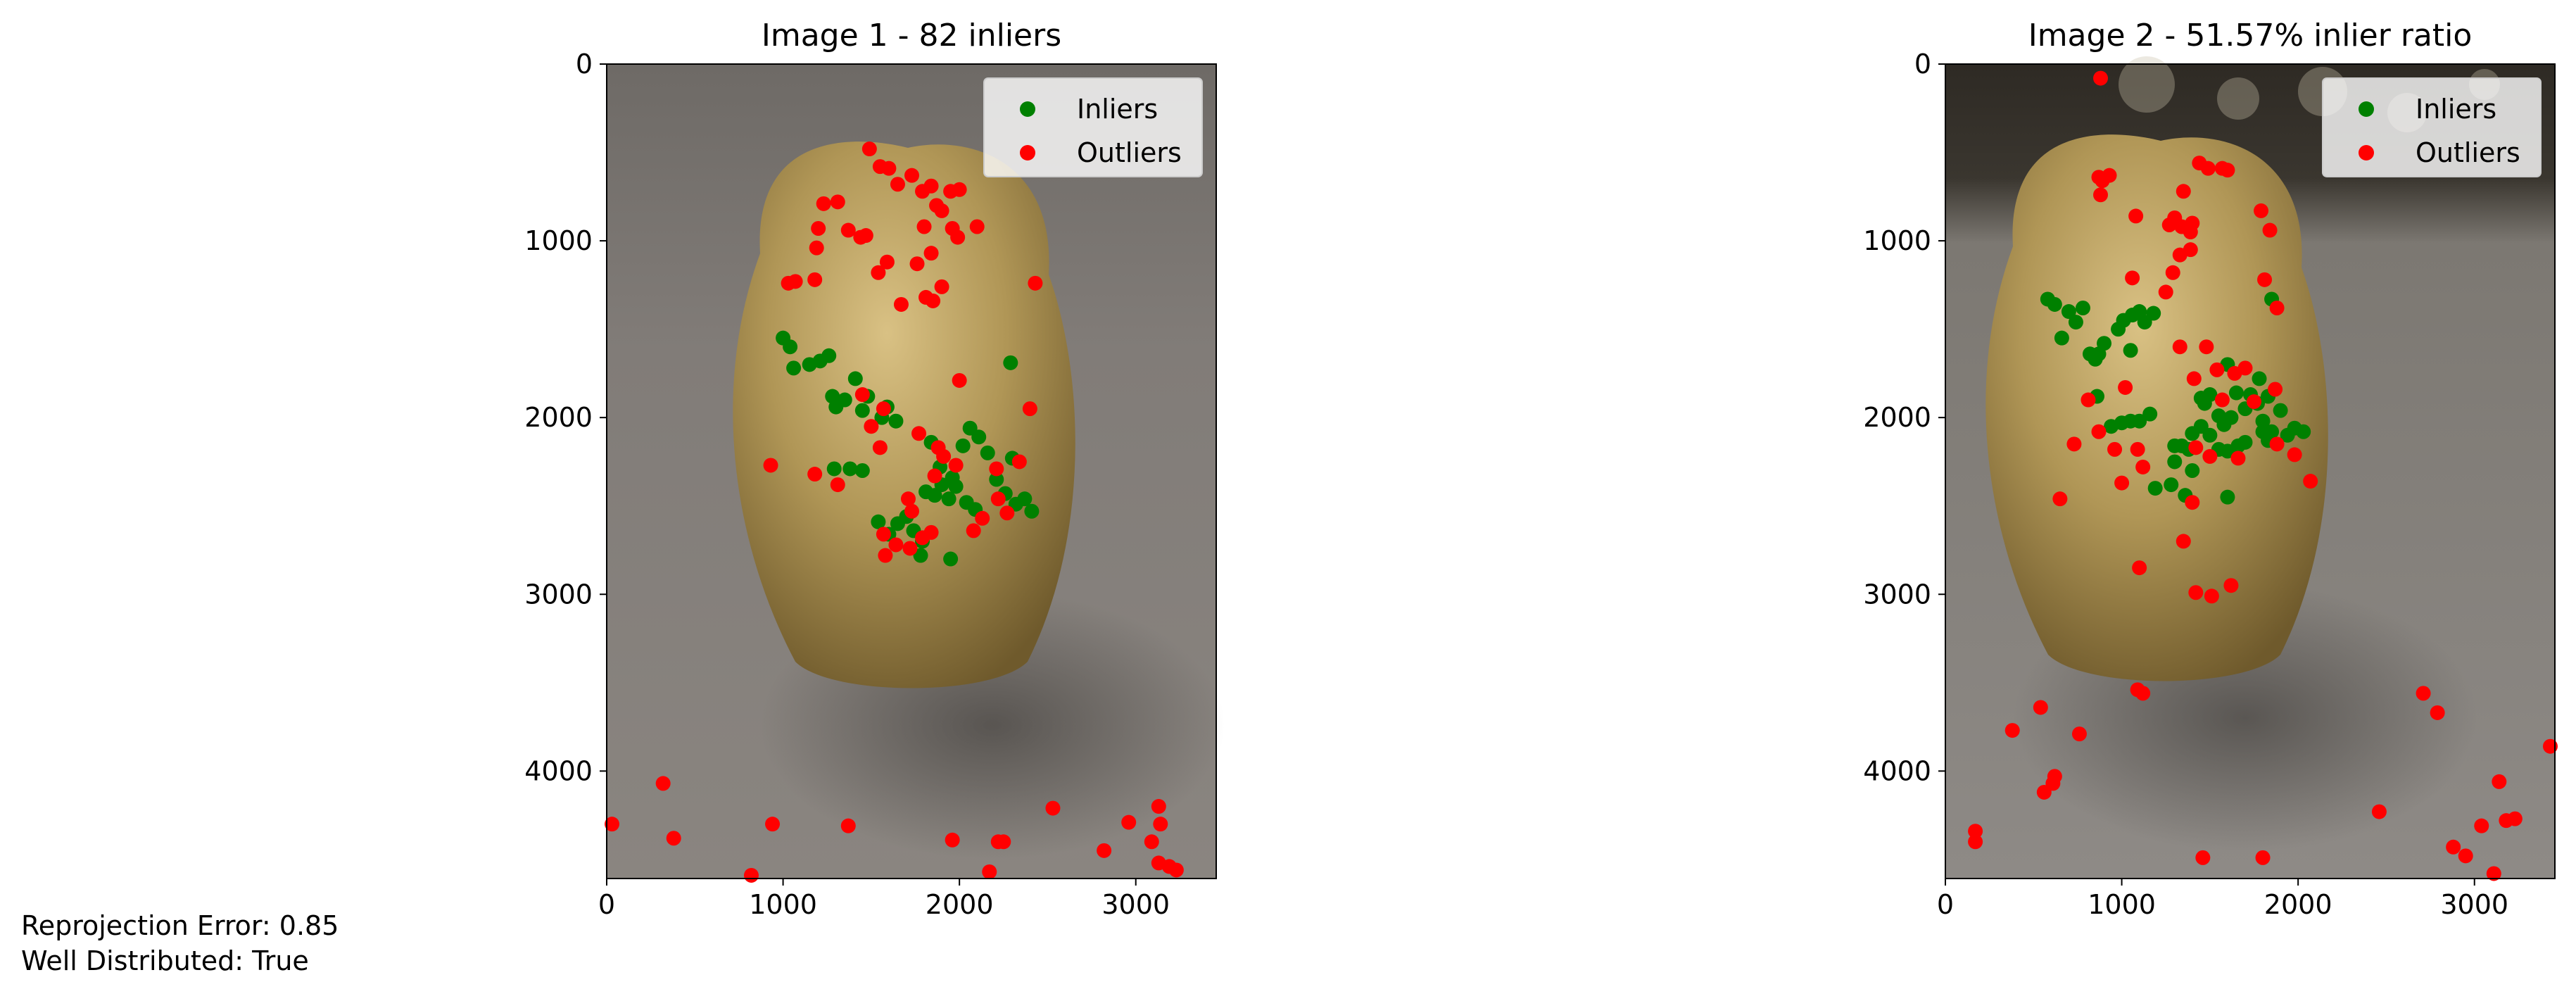 This screenshot has width=2576, height=1001. I want to click on y-tick-label: 1000, so click(558, 240).